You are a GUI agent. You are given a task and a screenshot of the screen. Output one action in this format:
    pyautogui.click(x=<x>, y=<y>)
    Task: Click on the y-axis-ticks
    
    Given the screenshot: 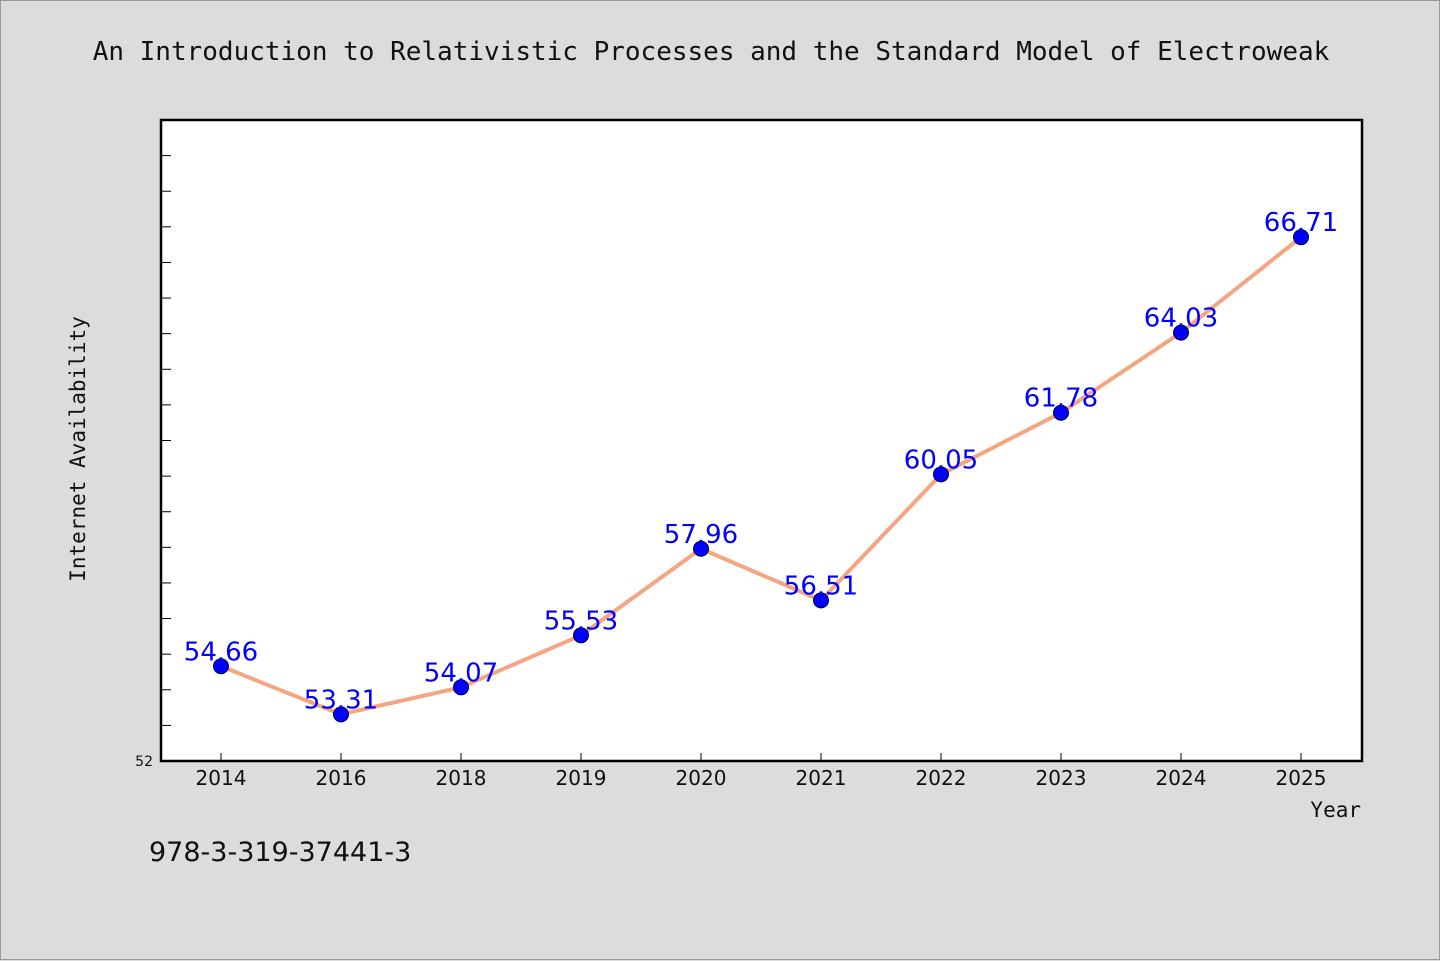 What is the action you would take?
    pyautogui.click(x=166, y=440)
    